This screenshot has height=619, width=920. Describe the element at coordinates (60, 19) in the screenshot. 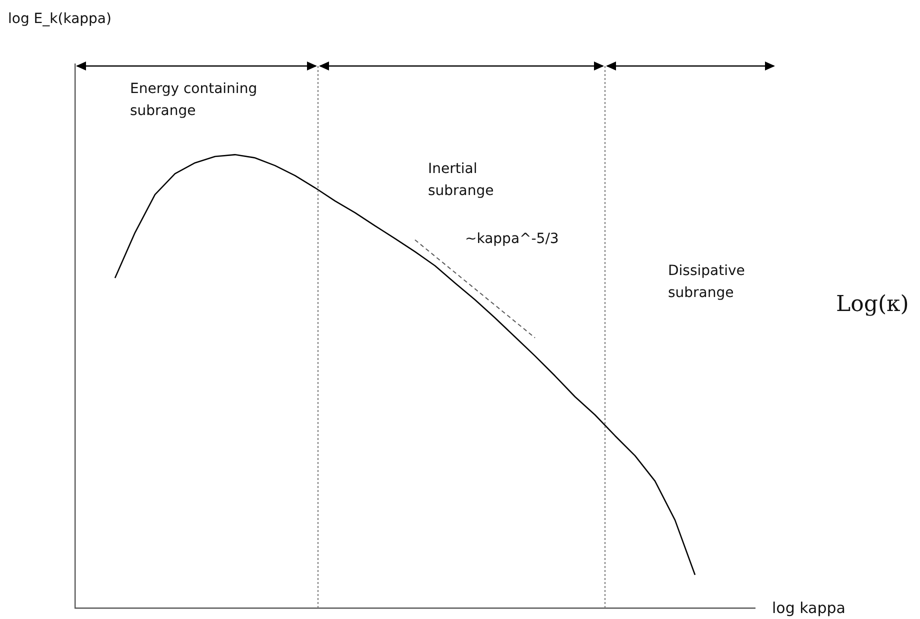

I see `text: log E_k(kappa)` at that location.